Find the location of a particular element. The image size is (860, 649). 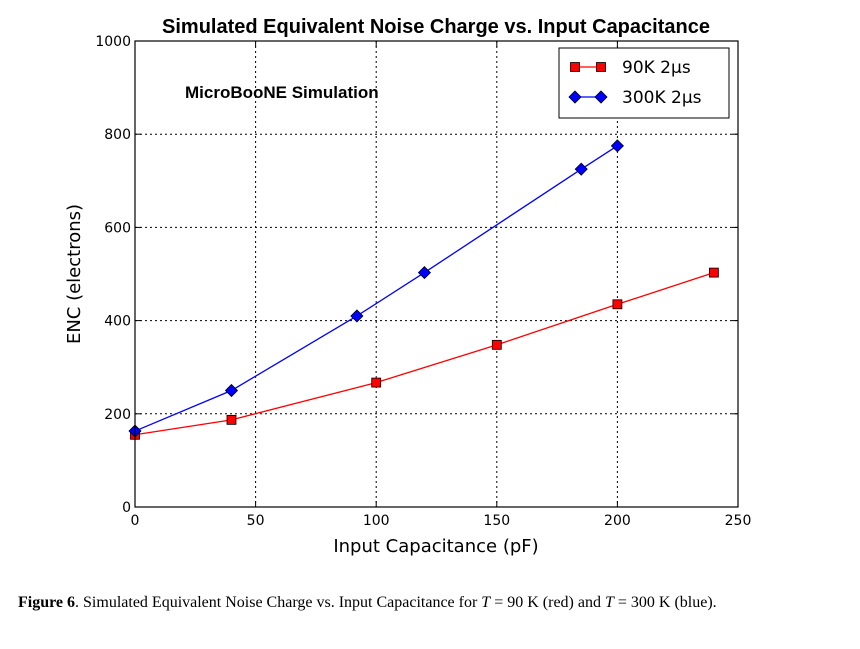

y-tick-label: 600 is located at coordinates (117, 228).